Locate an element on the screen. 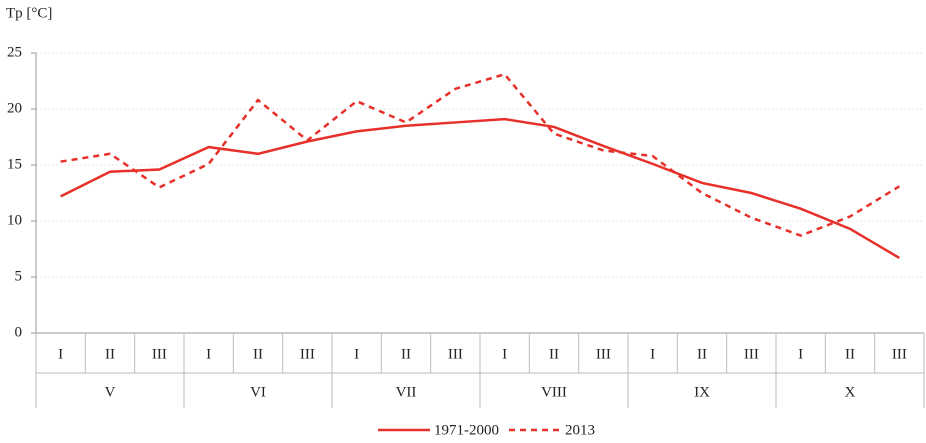 The width and height of the screenshot is (926, 443). y-tick-label: 5 is located at coordinates (19, 276).